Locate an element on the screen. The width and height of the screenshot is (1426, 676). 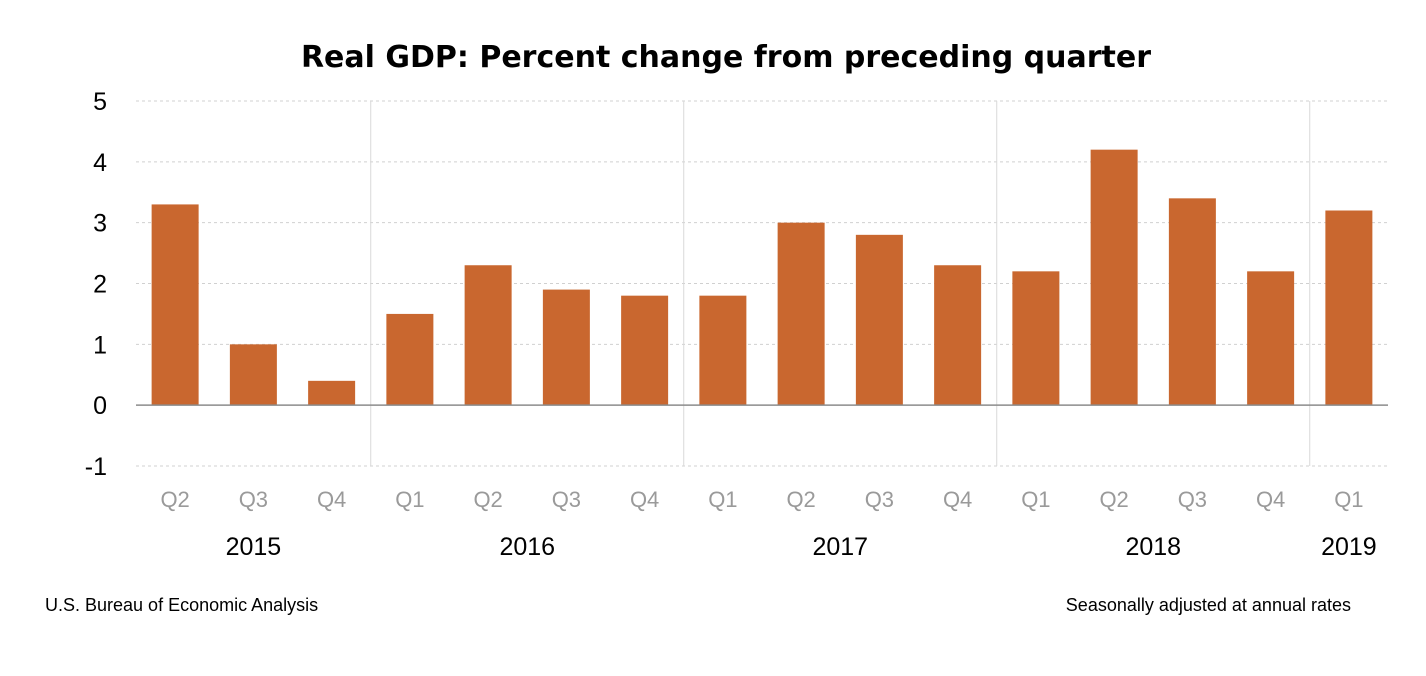
y-tick-label: 5 is located at coordinates (100, 102).